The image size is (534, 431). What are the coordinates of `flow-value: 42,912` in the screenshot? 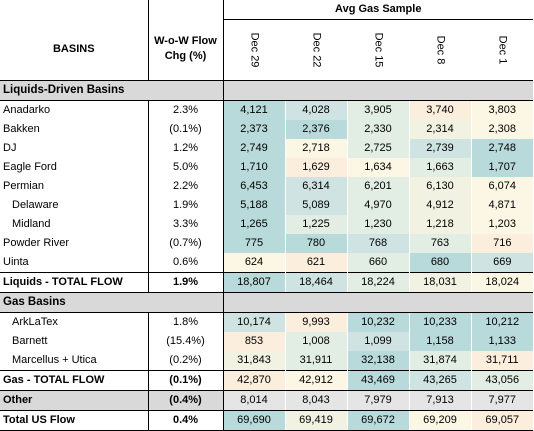 It's located at (315, 380).